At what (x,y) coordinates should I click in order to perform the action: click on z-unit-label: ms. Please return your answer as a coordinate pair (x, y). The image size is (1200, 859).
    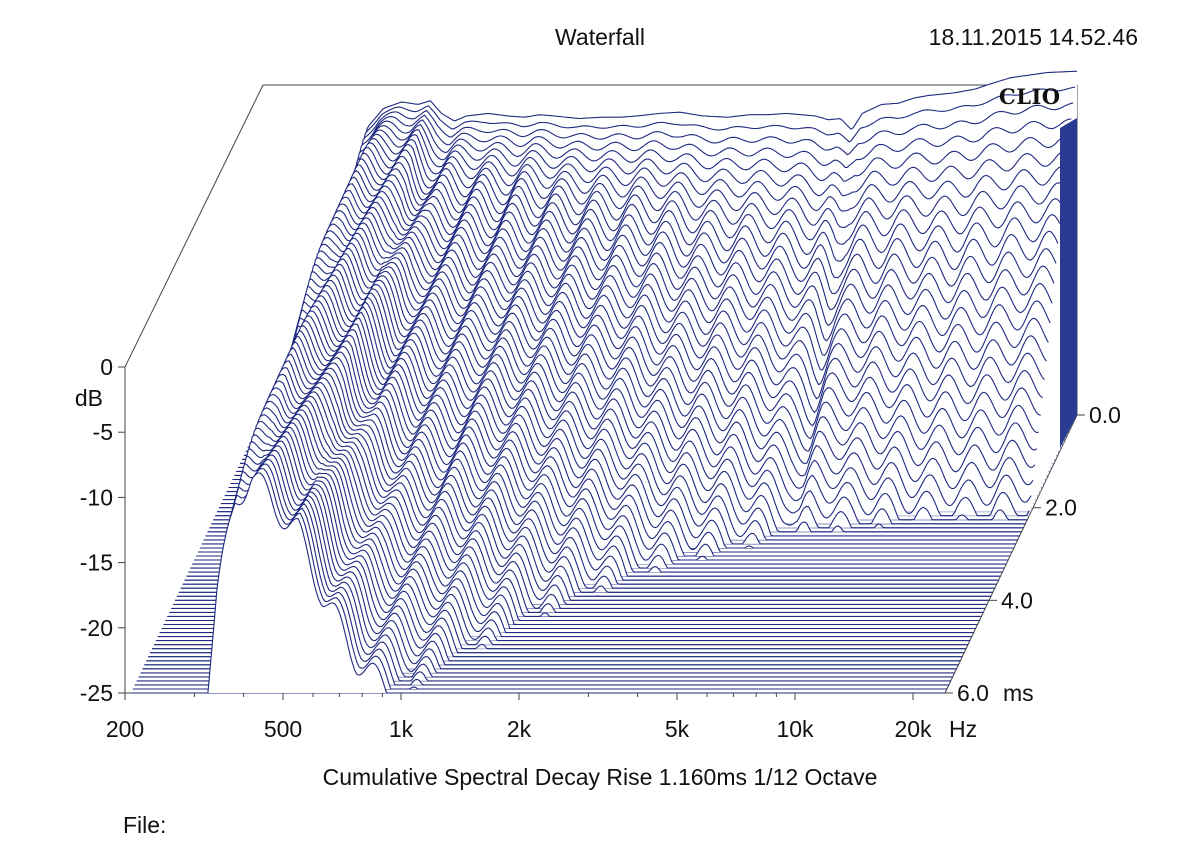
    Looking at the image, I should click on (1018, 693).